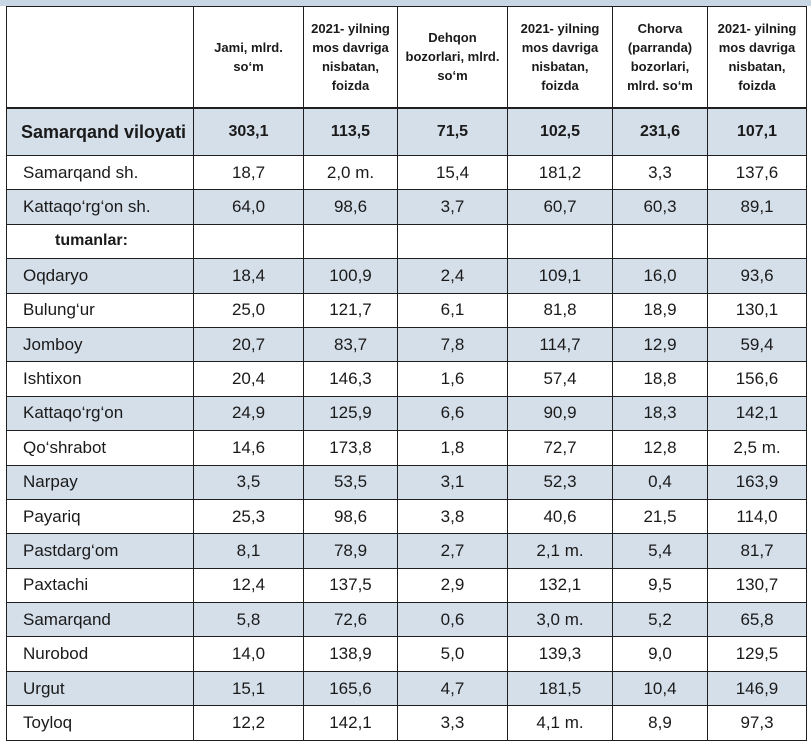  Describe the element at coordinates (100, 482) in the screenshot. I see `row-label: Narpay` at that location.